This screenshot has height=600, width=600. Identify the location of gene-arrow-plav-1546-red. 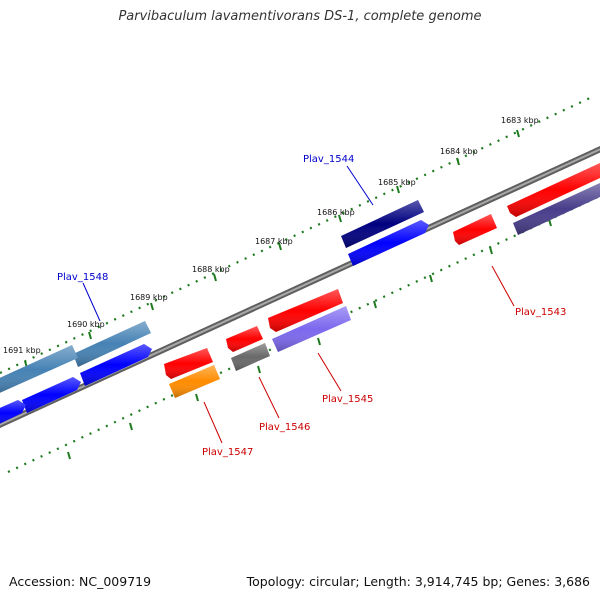
(244, 339).